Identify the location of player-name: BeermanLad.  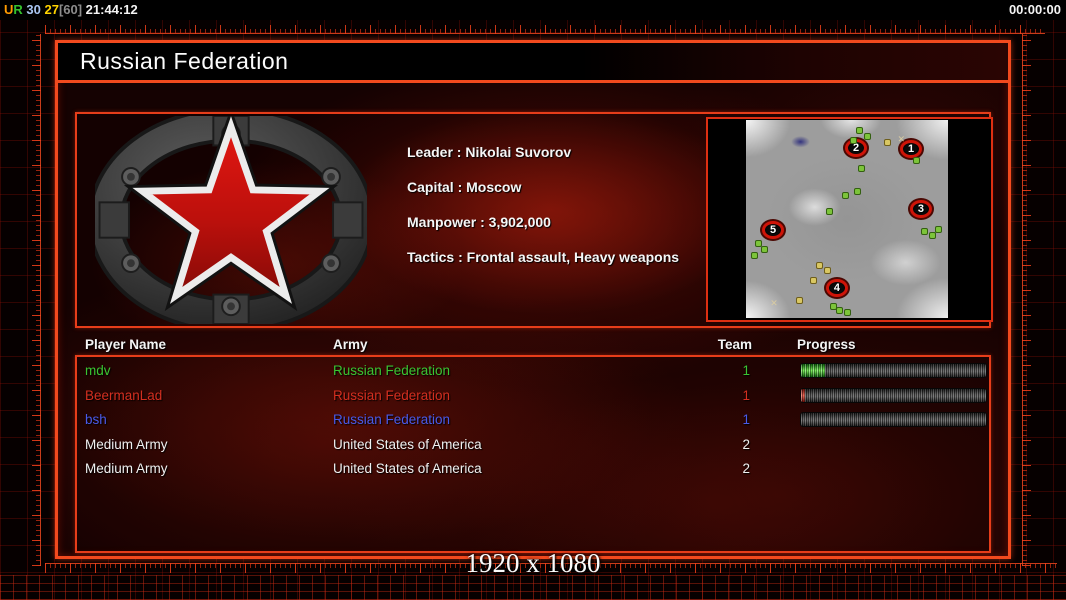
(124, 395).